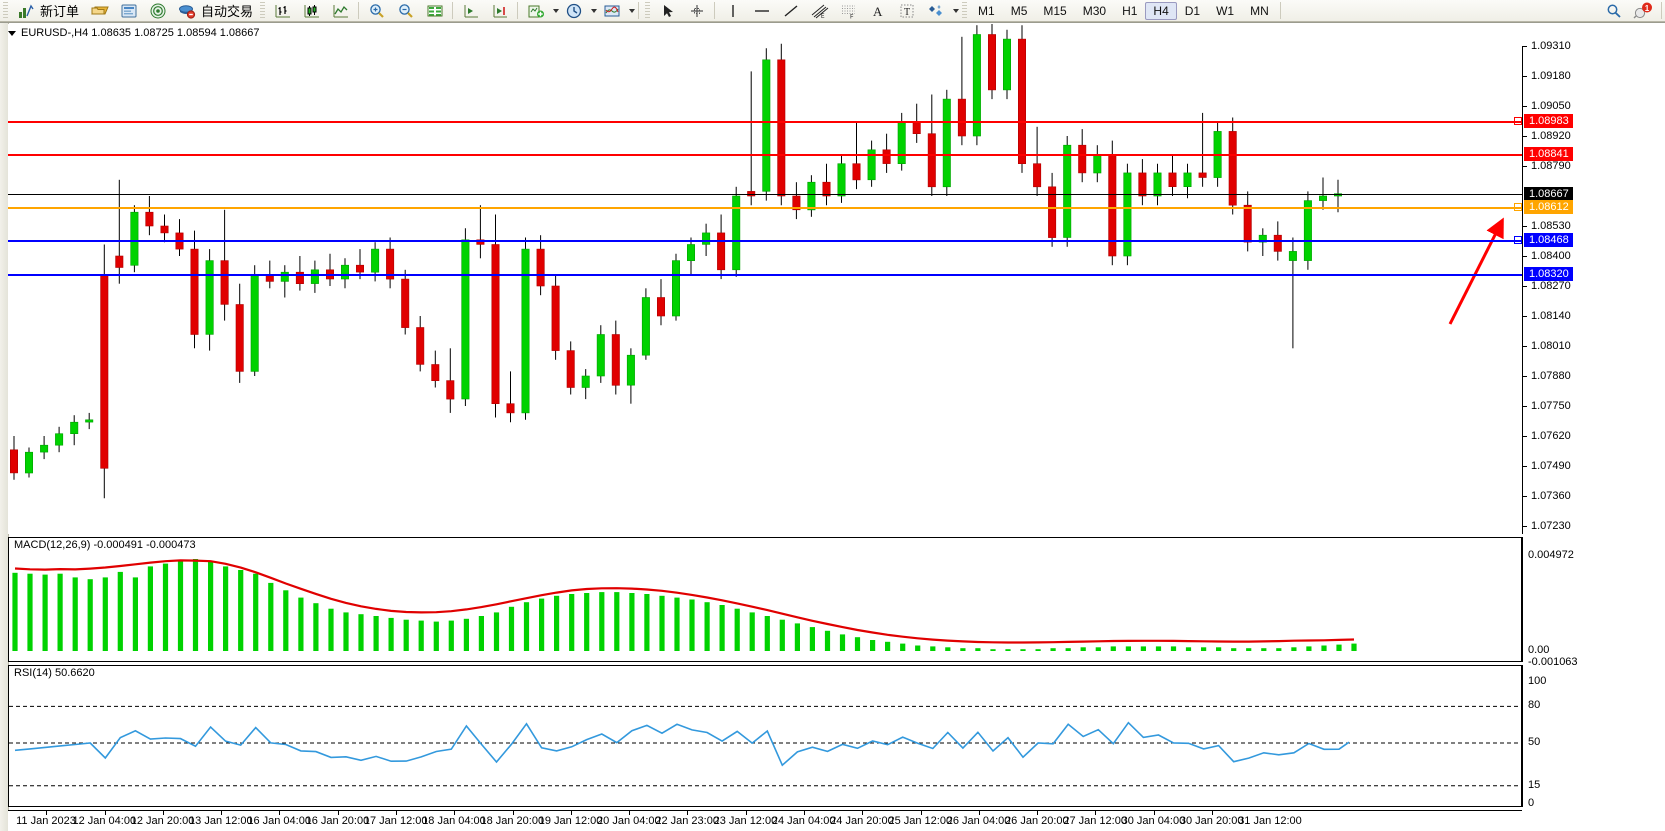 The height and width of the screenshot is (831, 1665). What do you see at coordinates (512, 821) in the screenshot?
I see `time-label-8: 18 Jan 20:00` at bounding box center [512, 821].